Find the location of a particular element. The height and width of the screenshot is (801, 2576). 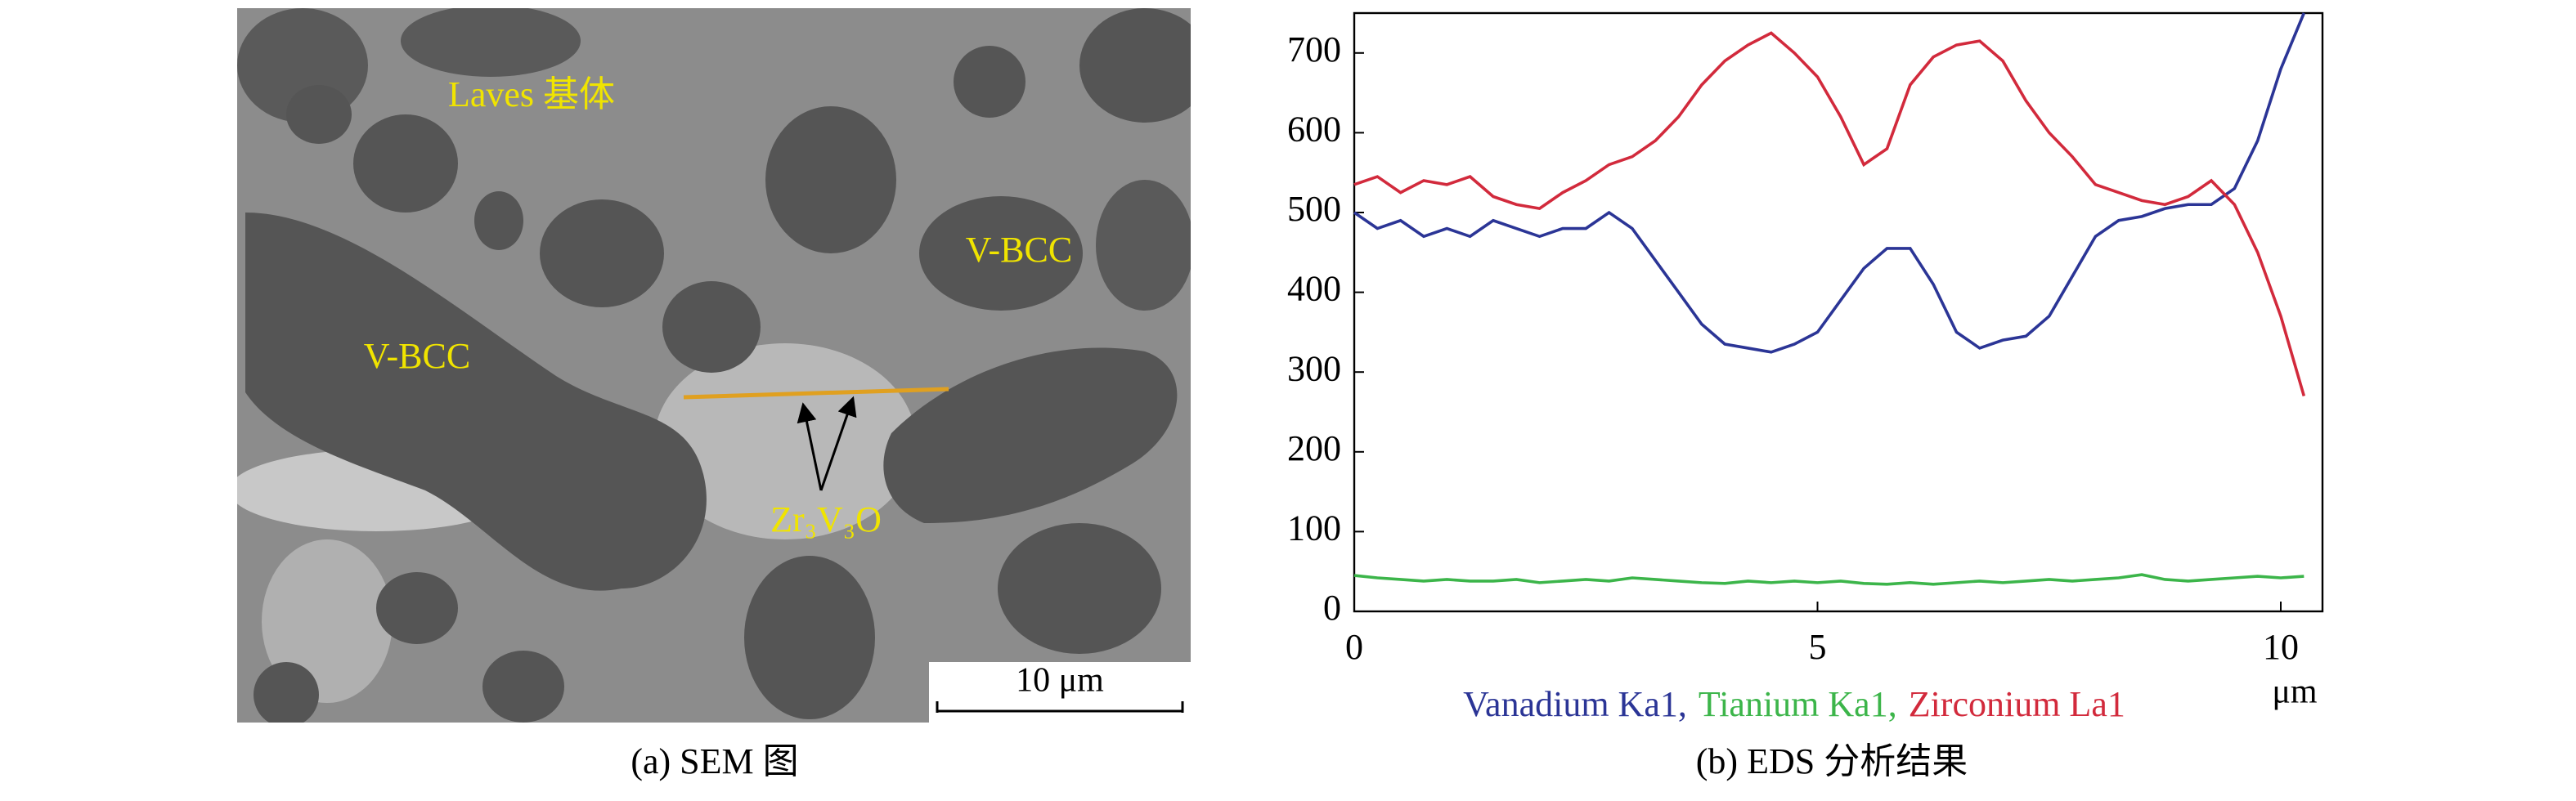

y-tick-label: 300 is located at coordinates (1314, 368).